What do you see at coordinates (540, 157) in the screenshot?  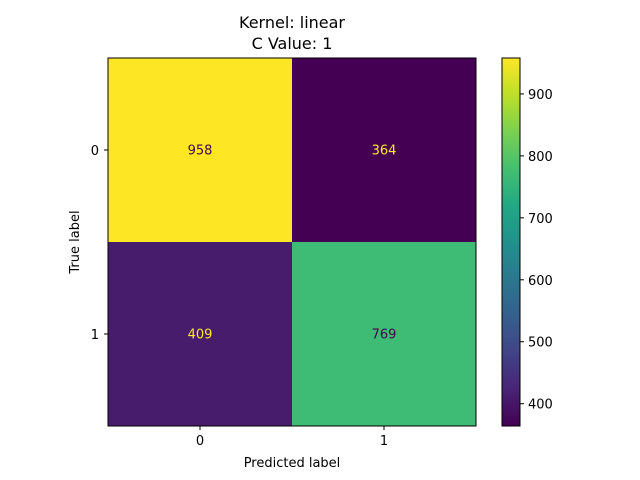 I see `colorbar-tick-label-4: 800` at bounding box center [540, 157].